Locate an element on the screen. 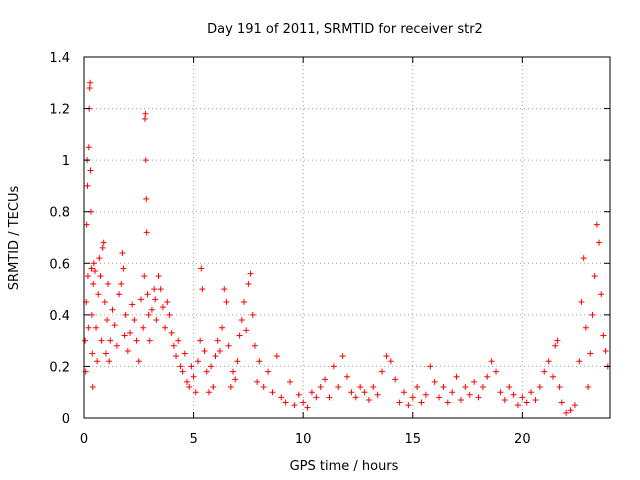  y-tick-label: 0.8 is located at coordinates (59, 213).